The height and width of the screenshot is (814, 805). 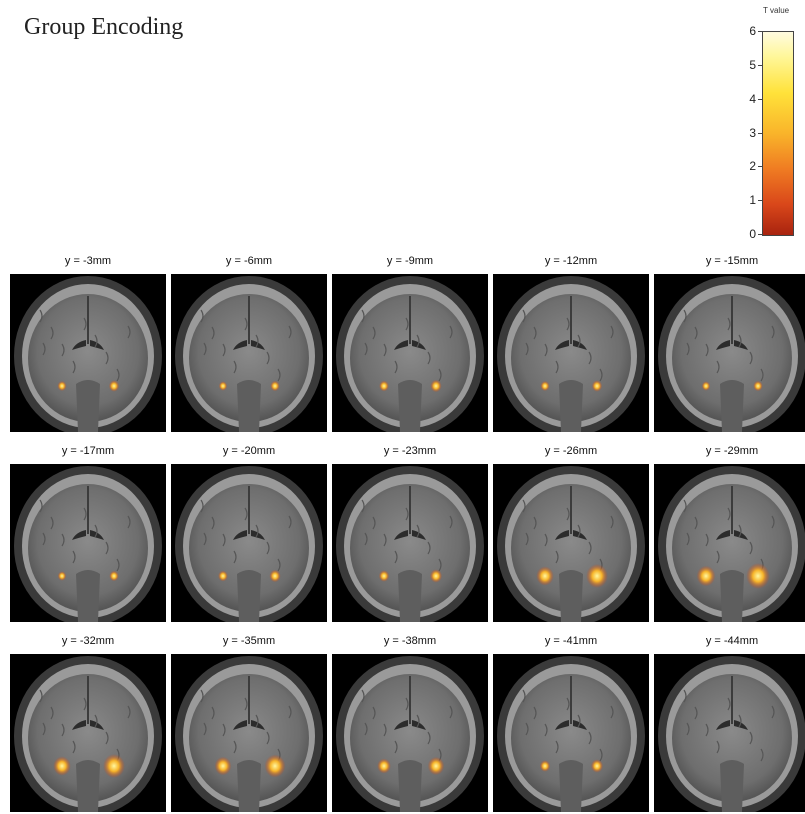 What do you see at coordinates (752, 234) in the screenshot?
I see `colorbar-tick-label: 0` at bounding box center [752, 234].